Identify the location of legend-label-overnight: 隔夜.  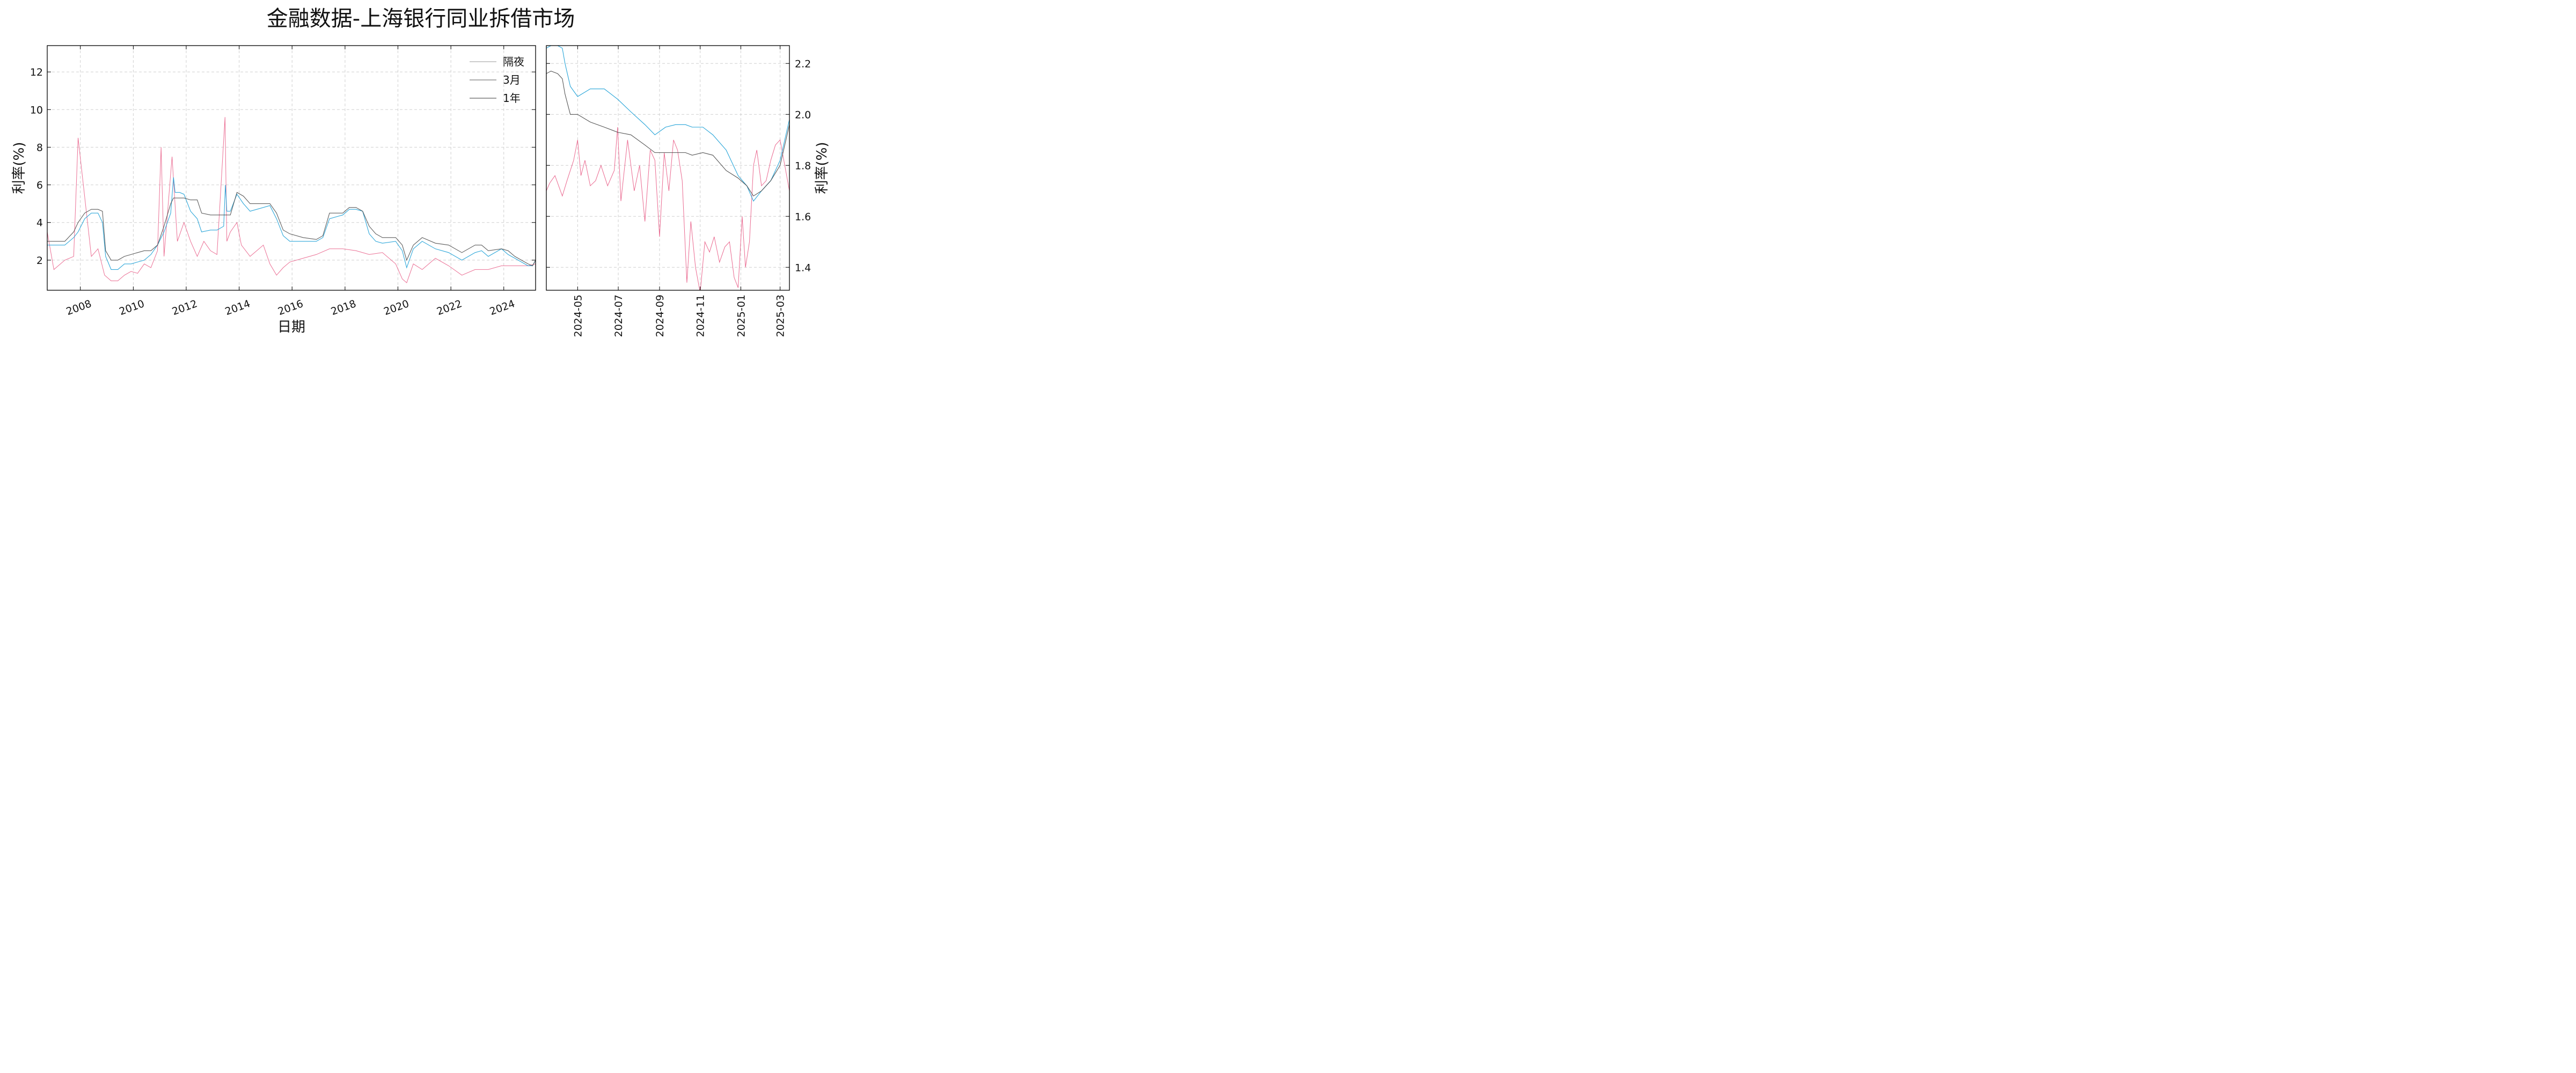
(513, 61).